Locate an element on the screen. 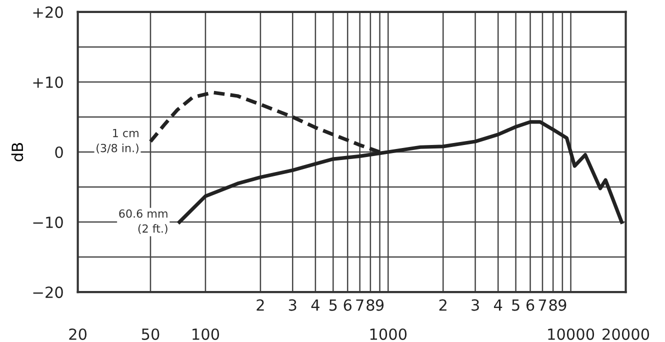  series-label: 1 cm (3/8 in.) is located at coordinates (117, 141).